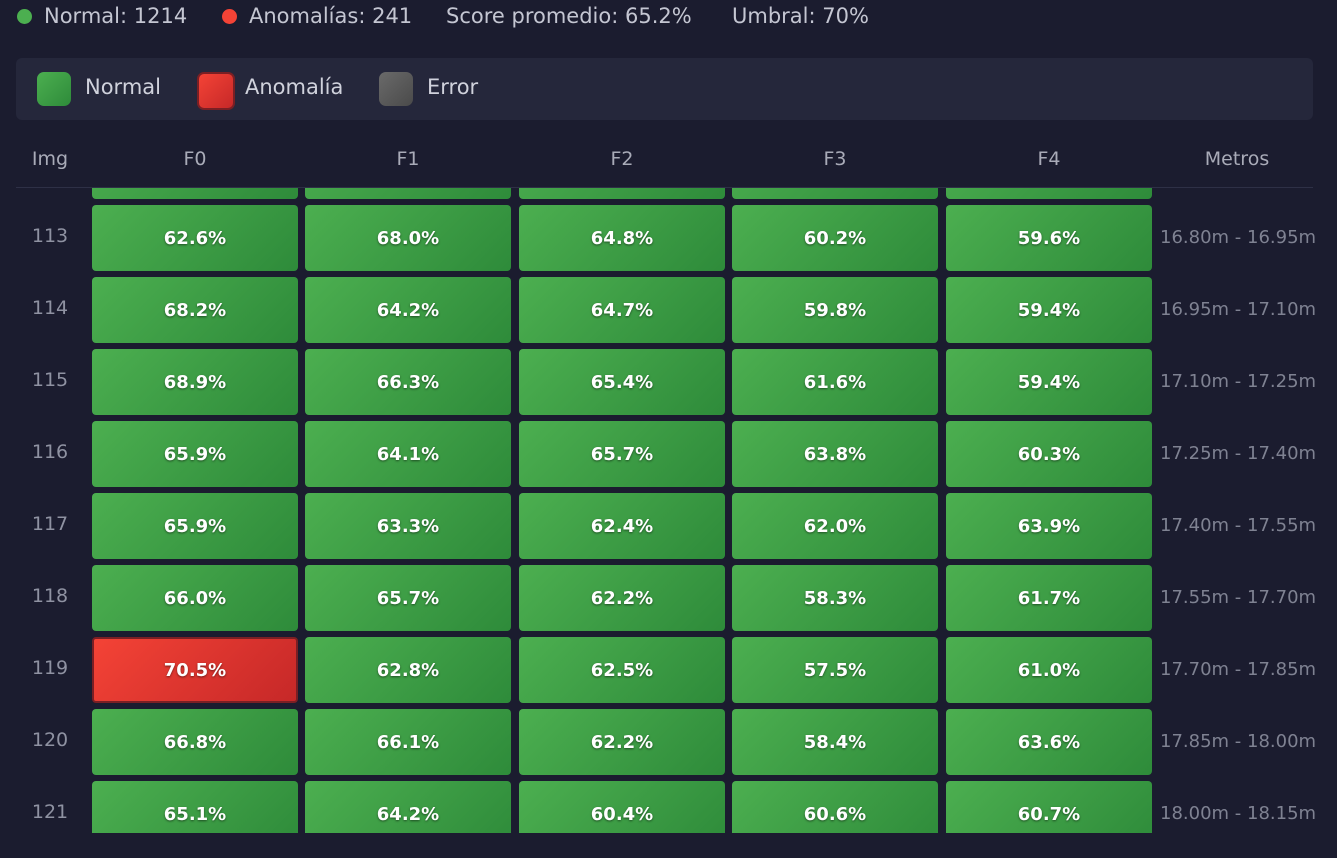 The width and height of the screenshot is (1337, 858). Describe the element at coordinates (408, 742) in the screenshot. I see `score-cell: 66.1%` at that location.